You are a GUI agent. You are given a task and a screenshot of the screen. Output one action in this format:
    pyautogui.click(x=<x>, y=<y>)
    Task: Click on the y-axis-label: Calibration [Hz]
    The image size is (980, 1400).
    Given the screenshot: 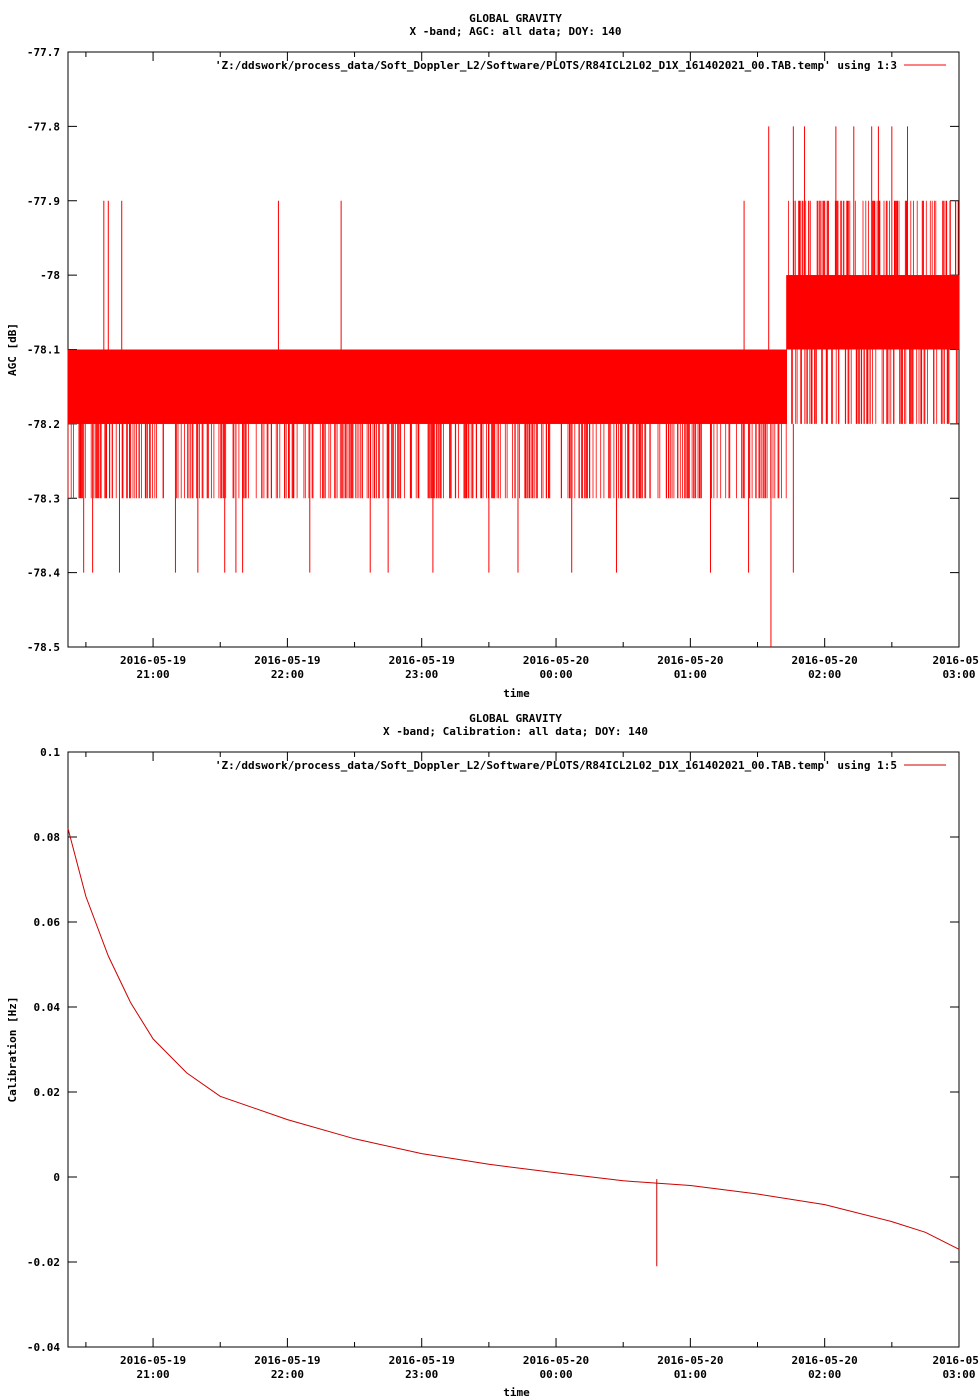 What is the action you would take?
    pyautogui.click(x=12, y=1050)
    